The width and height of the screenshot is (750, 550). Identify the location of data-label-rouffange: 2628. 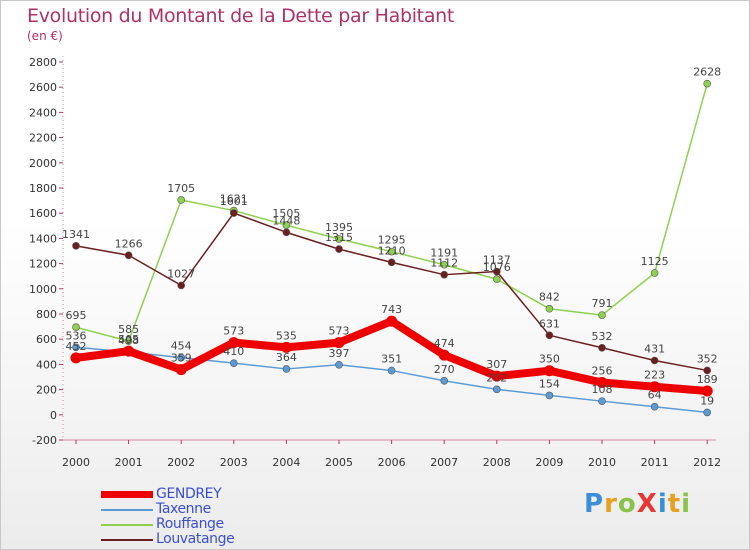
(707, 72).